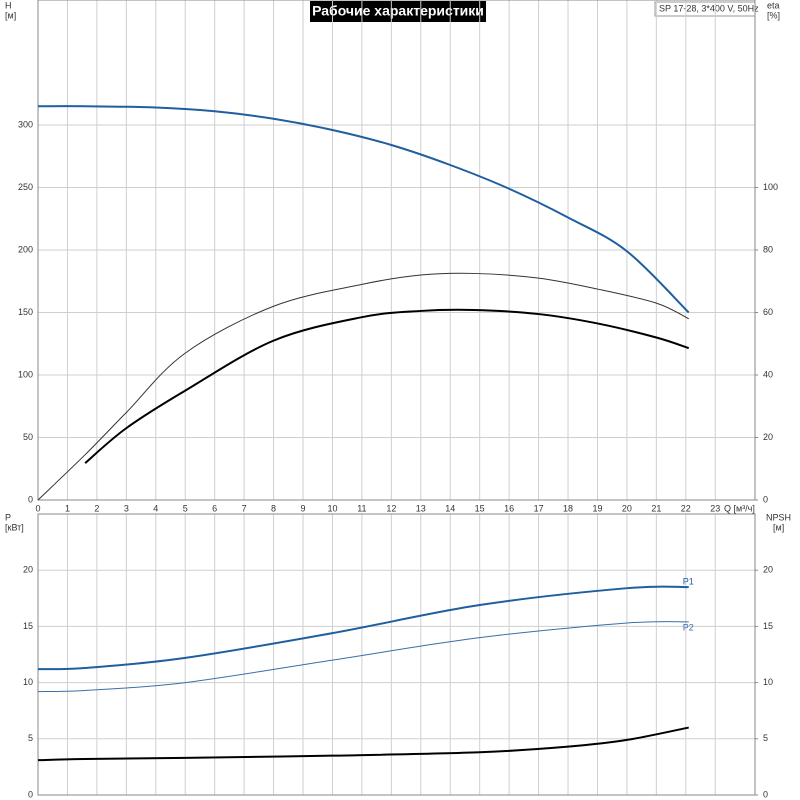 The image size is (800, 800). I want to click on y2-unit: [%], so click(773, 15).